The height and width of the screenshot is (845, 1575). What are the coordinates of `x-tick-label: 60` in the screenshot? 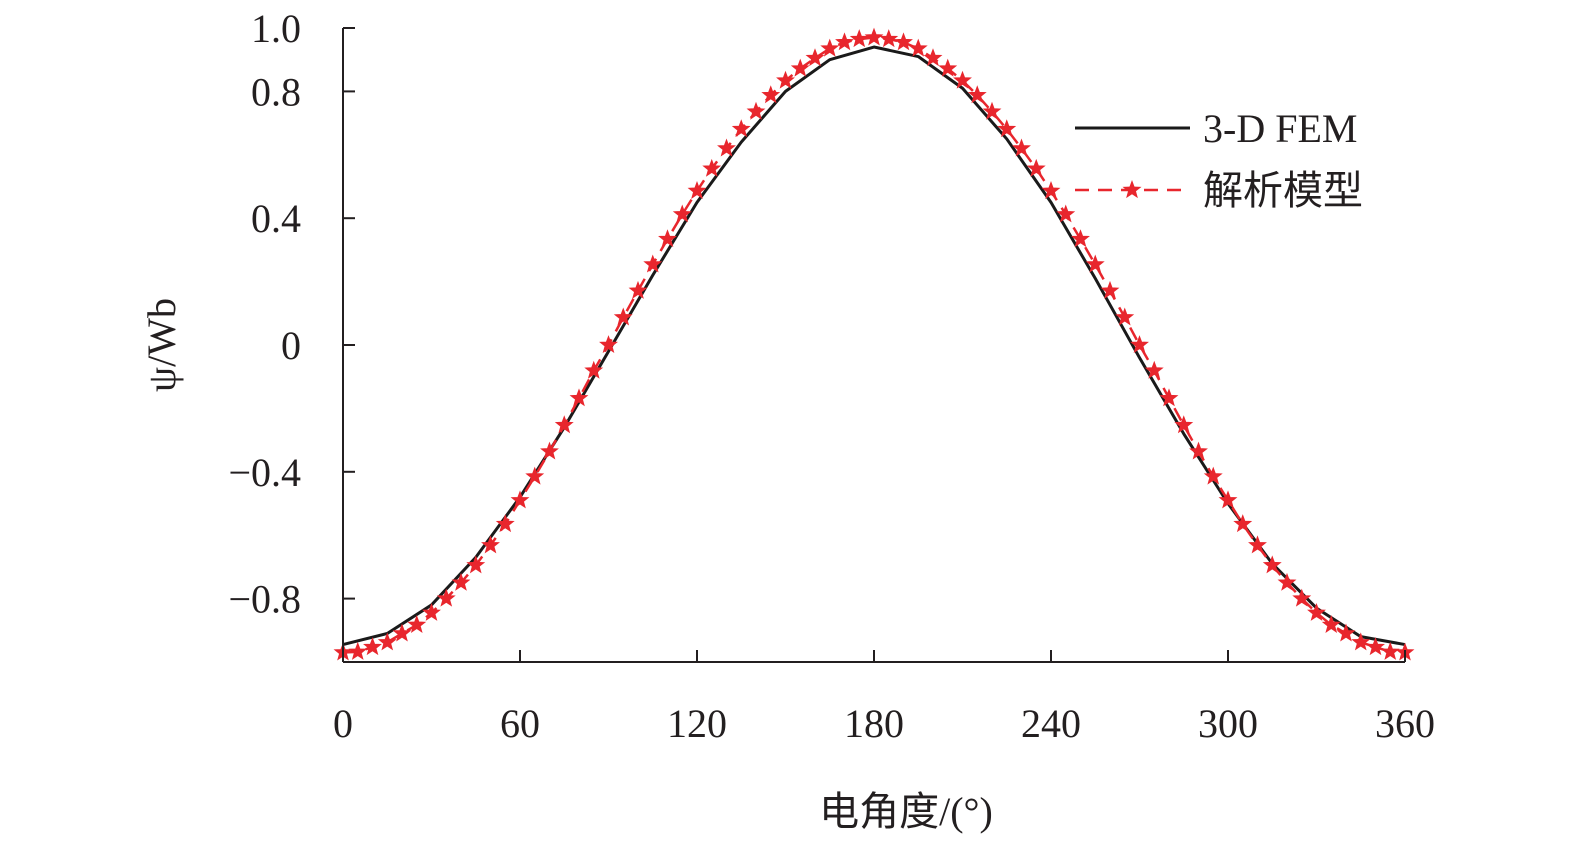 It's located at (520, 723).